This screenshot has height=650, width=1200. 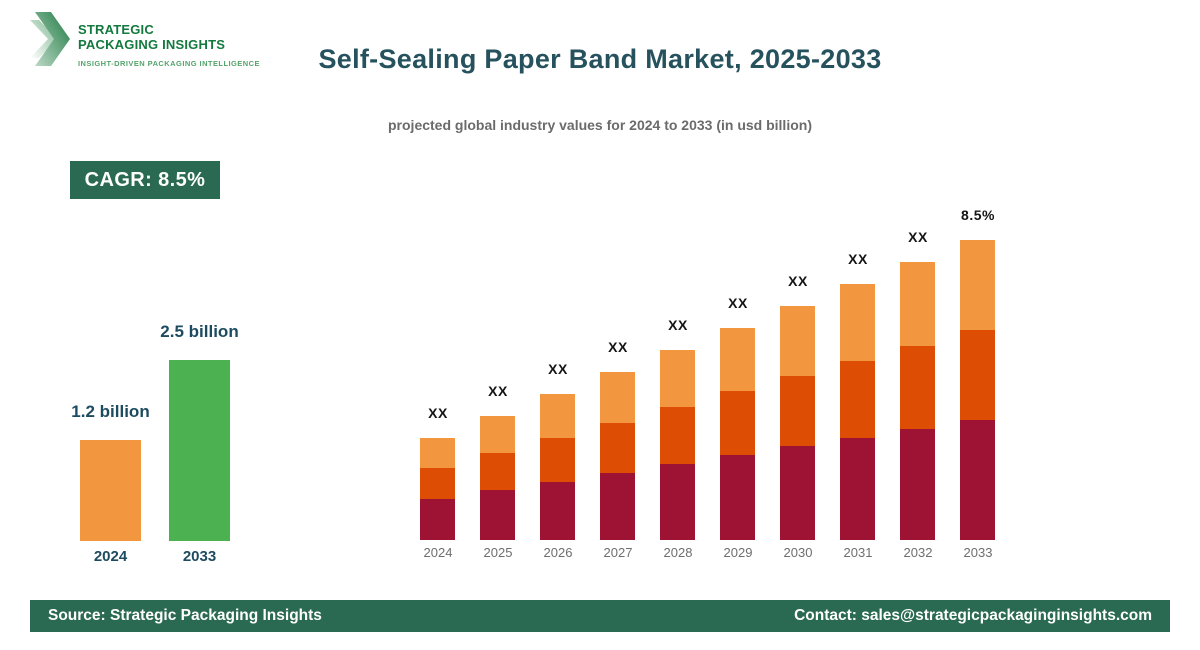 I want to click on segment-middle-2025, so click(x=497, y=471).